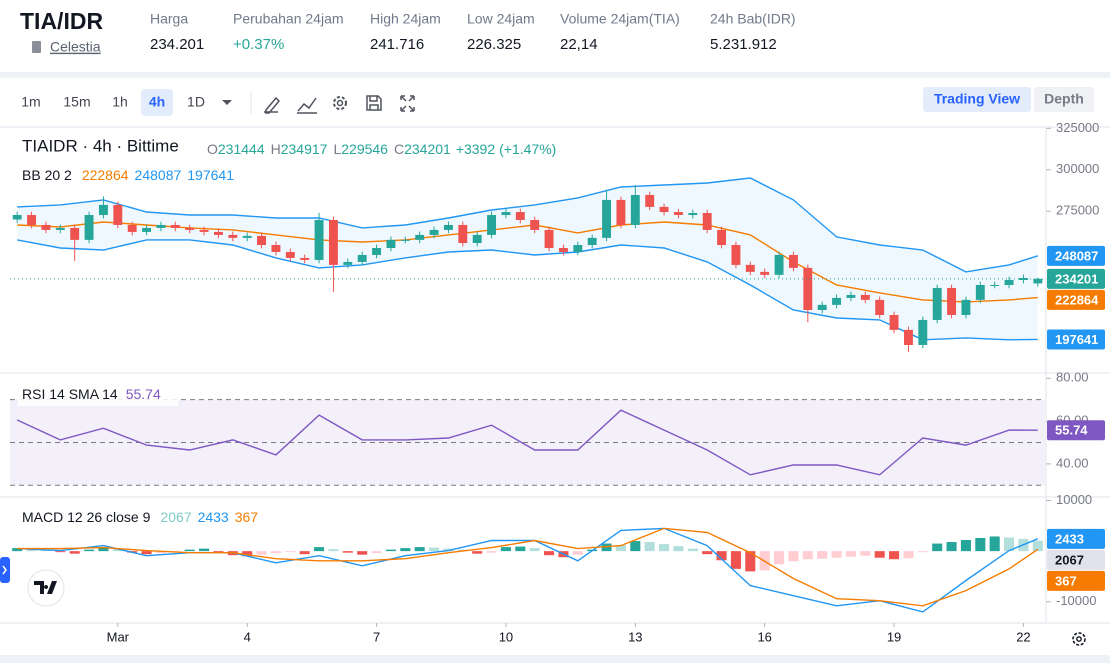 The height and width of the screenshot is (663, 1110). I want to click on coin-link: Celestia, so click(75, 47).